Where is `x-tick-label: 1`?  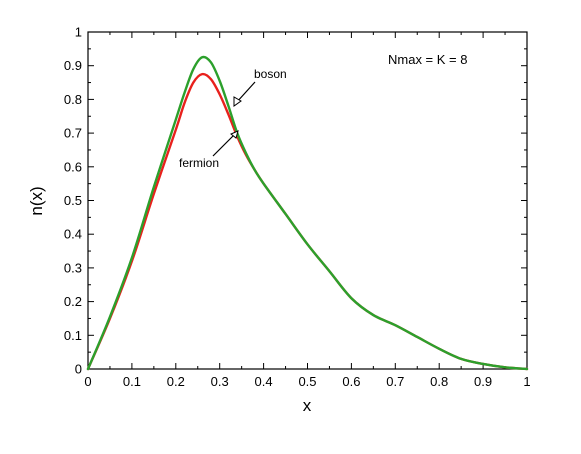
x-tick-label: 1 is located at coordinates (526, 381).